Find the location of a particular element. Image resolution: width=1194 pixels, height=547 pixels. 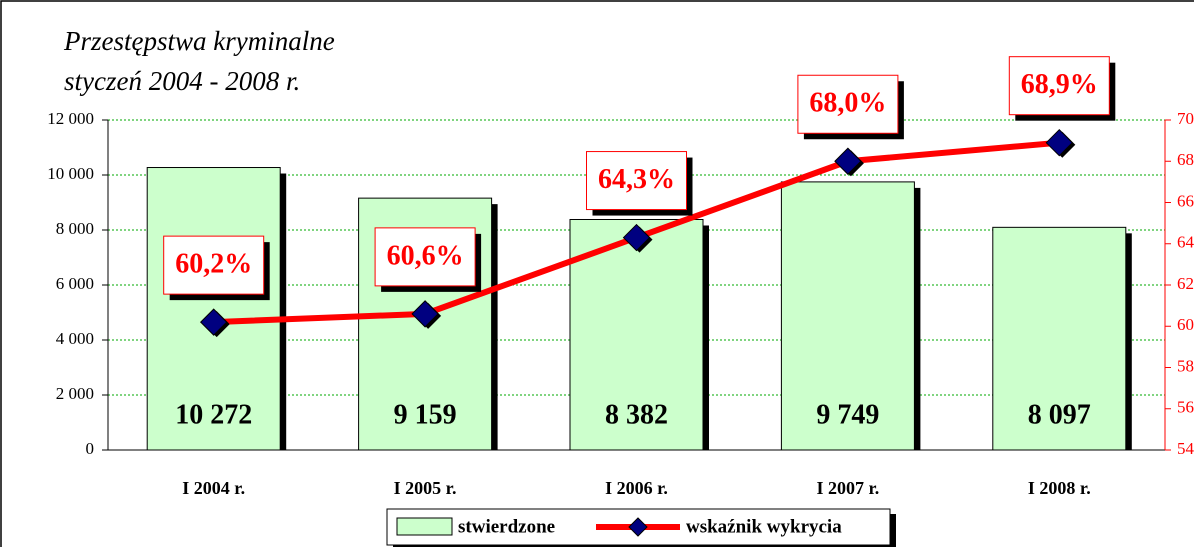

x-tick-label: I 2007 r. is located at coordinates (847, 488).